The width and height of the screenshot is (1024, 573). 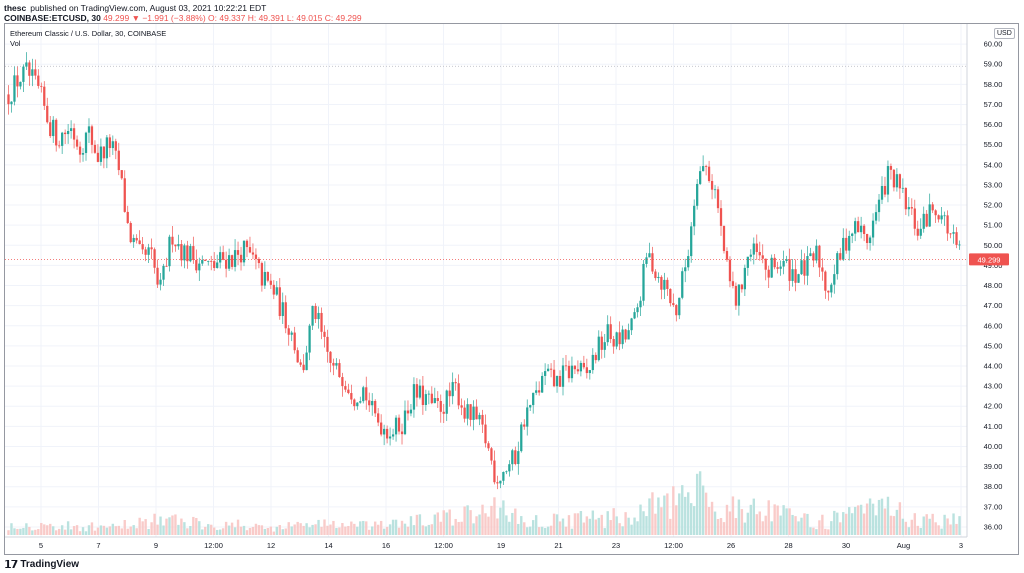 What do you see at coordinates (15, 43) in the screenshot?
I see `volume-indicator-label: Vol` at bounding box center [15, 43].